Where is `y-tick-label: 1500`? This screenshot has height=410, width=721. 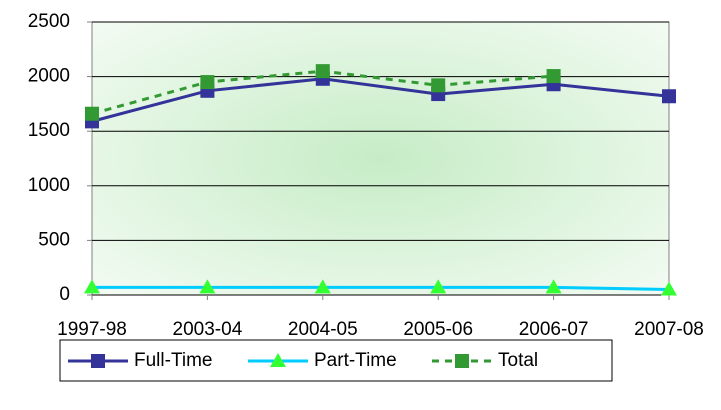 y-tick-label: 1500 is located at coordinates (49, 130).